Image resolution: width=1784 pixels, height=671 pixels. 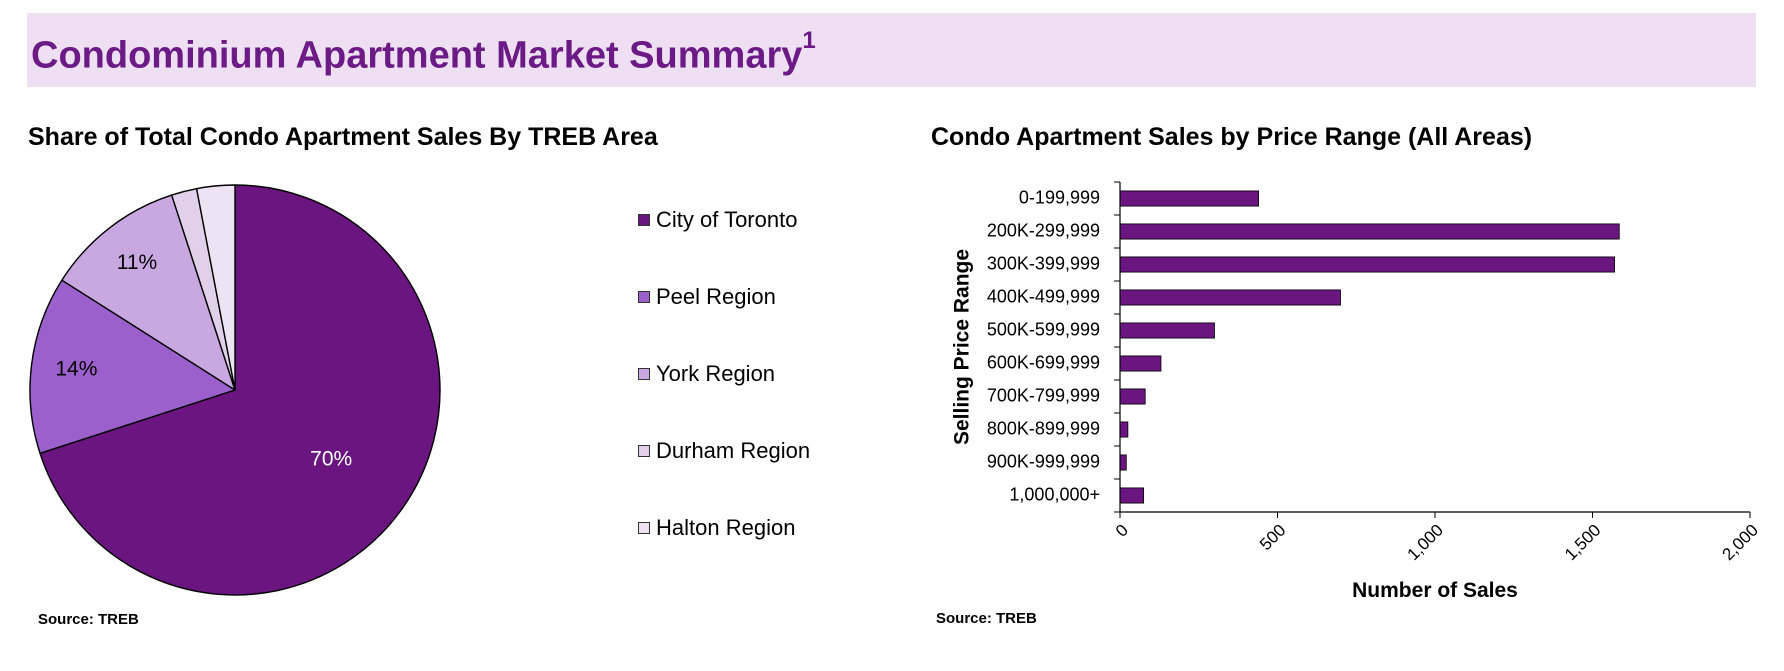 I want to click on x-tick-label: 1,000, so click(x=1425, y=543).